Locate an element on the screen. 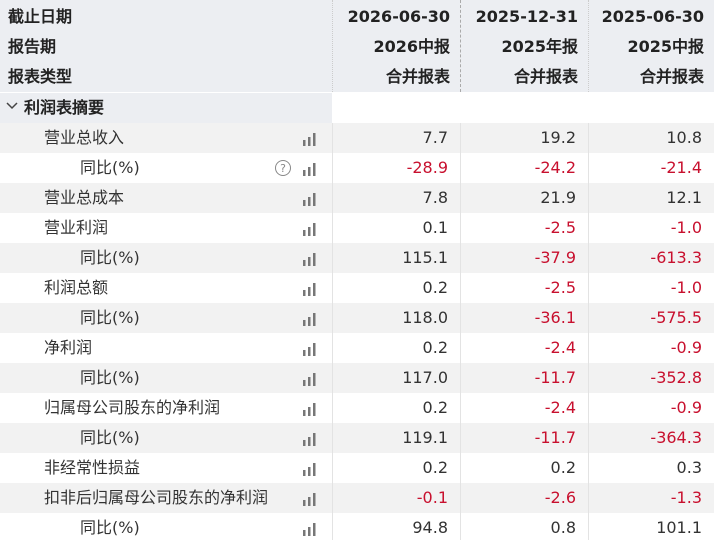  item-row: 营业总收入 7.7 19.2 10.8 is located at coordinates (357, 138).